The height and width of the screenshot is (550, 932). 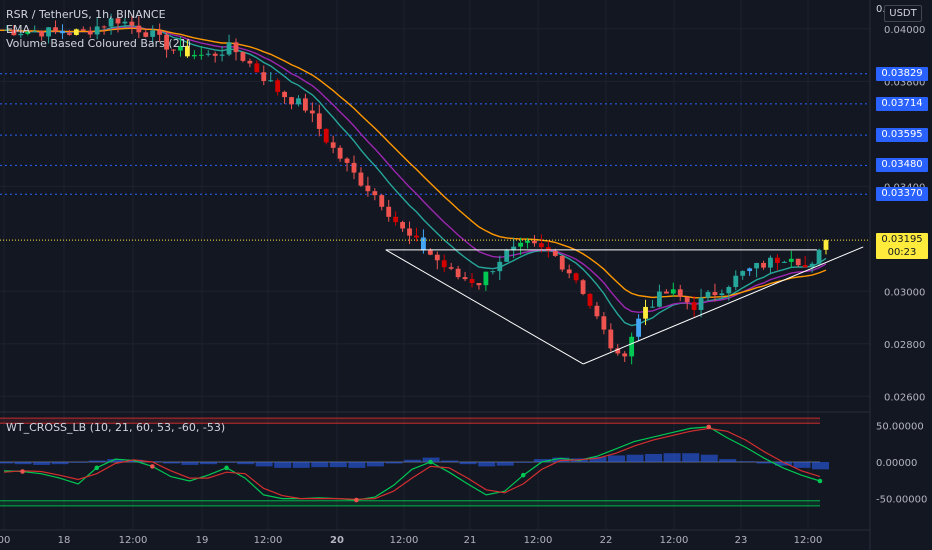 I want to click on price-level-tag-0: 0.03829, so click(x=902, y=73).